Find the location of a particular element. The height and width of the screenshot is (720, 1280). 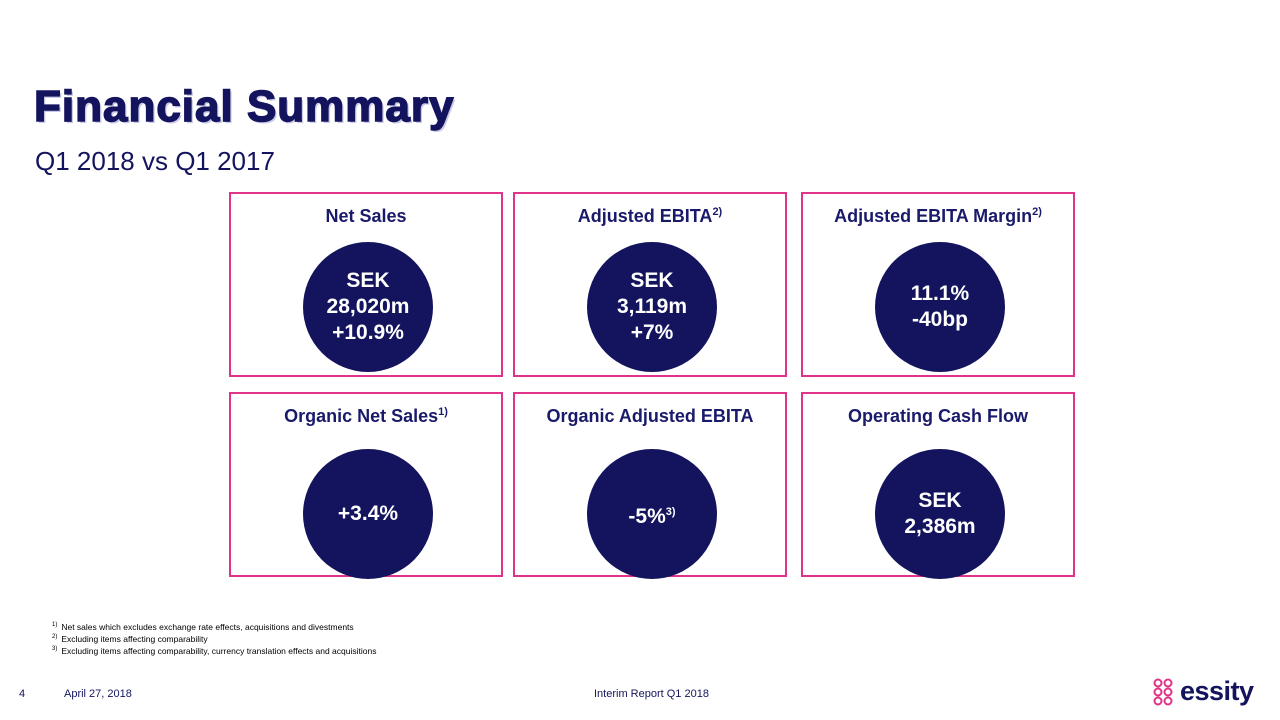

footnote-ref: 3) is located at coordinates (670, 511).